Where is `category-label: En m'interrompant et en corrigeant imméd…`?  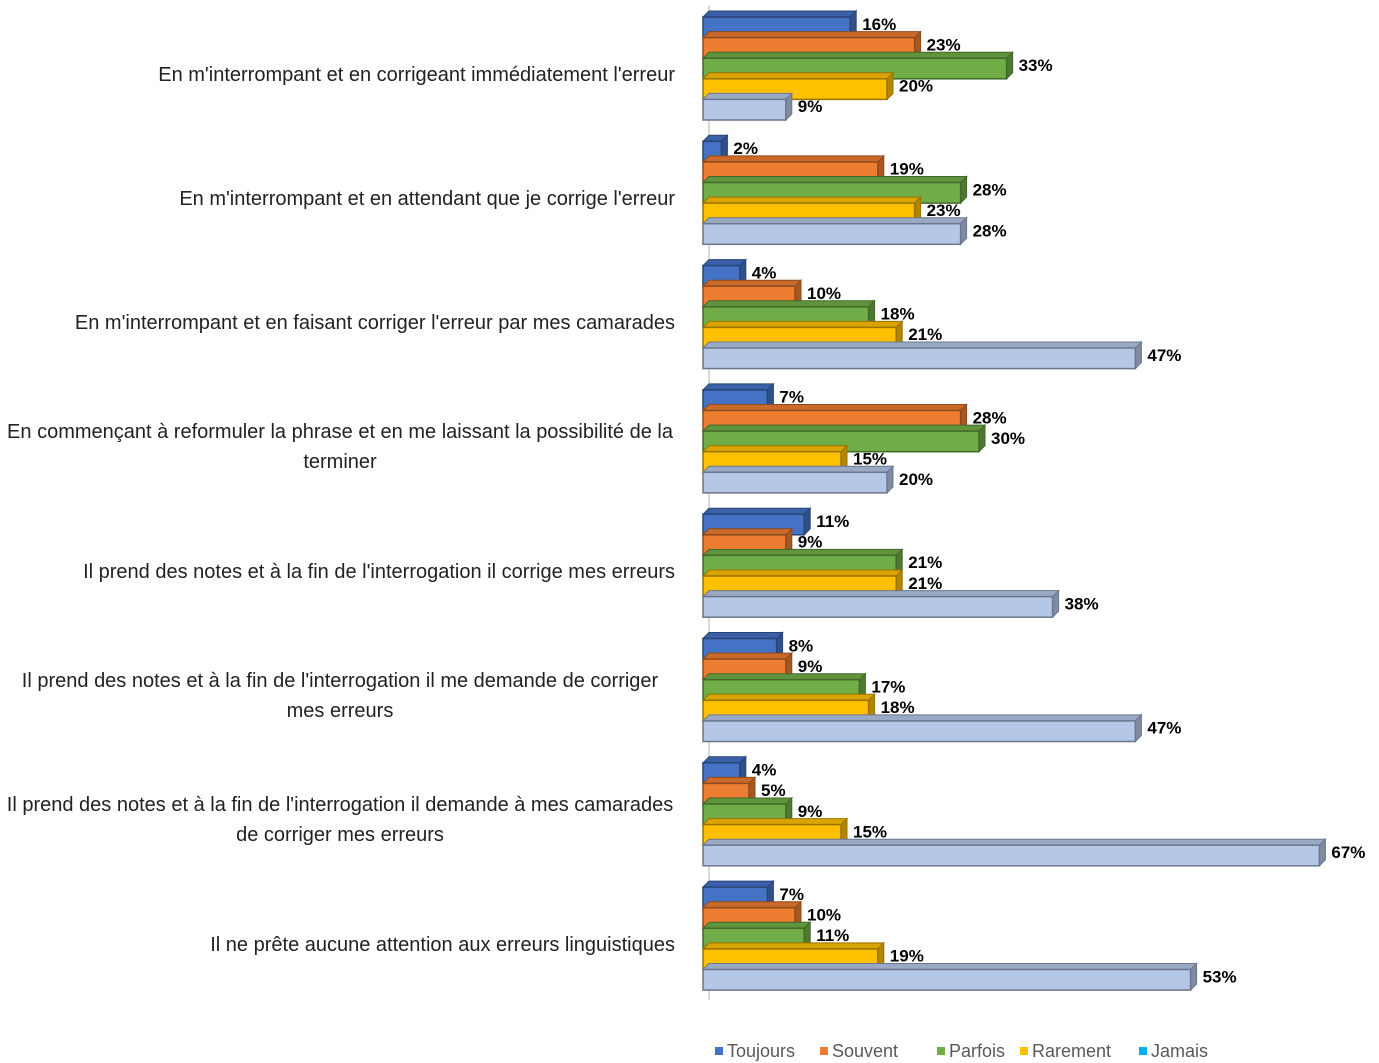
category-label: En m'interrompant et en corrigeant imméd… is located at coordinates (416, 74).